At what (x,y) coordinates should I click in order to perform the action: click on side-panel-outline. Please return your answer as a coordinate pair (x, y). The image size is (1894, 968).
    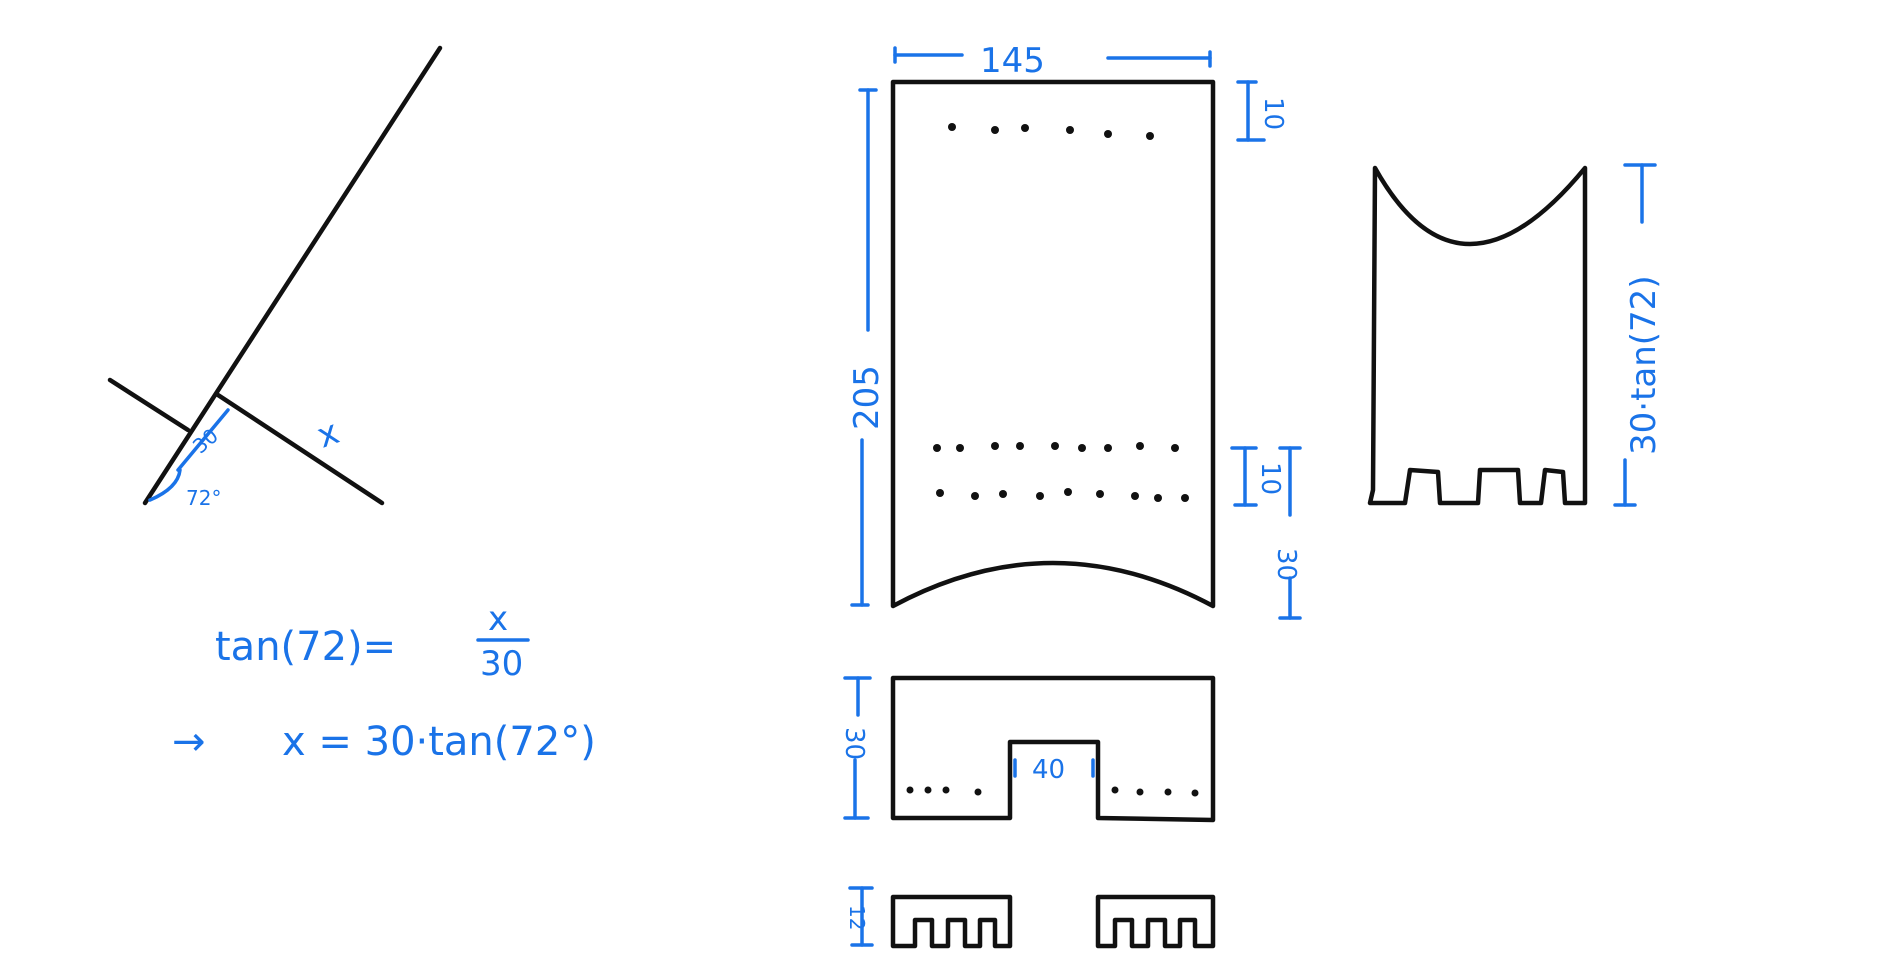
    Looking at the image, I should click on (1477, 335).